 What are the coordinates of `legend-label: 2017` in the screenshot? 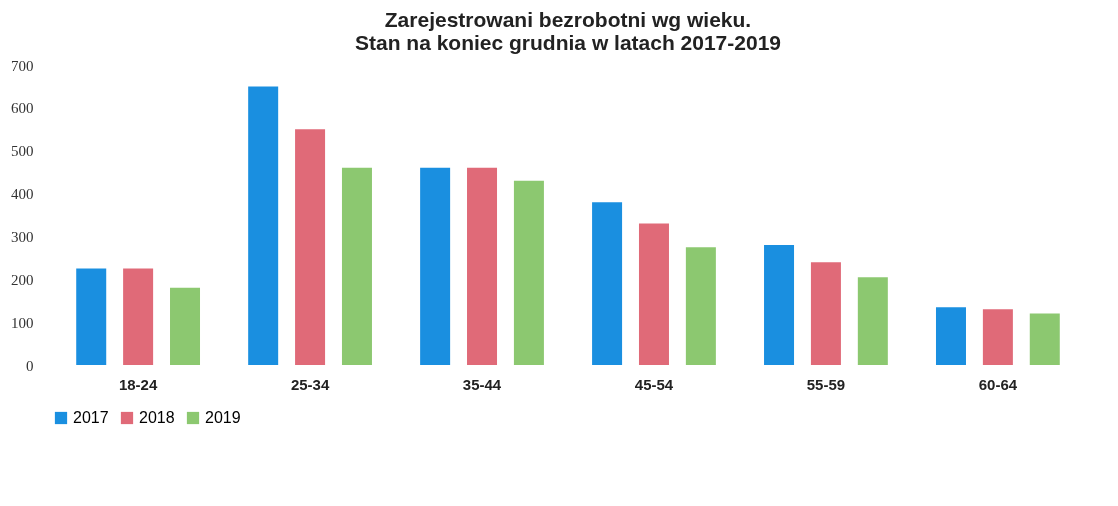 It's located at (91, 417).